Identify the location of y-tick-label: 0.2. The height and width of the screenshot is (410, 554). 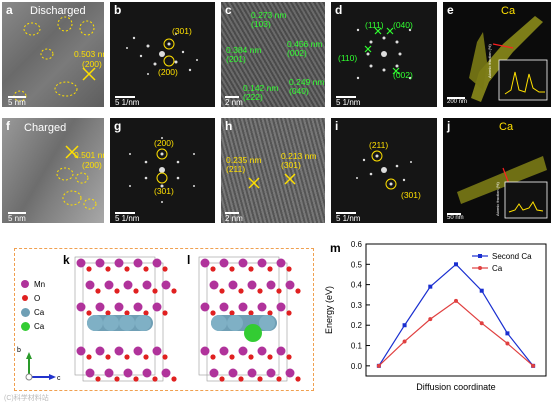
(357, 325).